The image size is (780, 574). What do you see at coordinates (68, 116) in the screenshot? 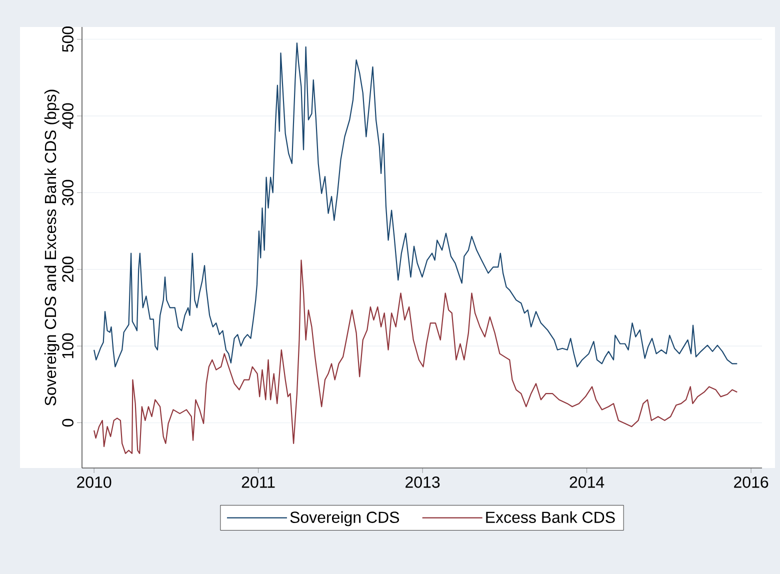
I see `y-tick-label: 400` at bounding box center [68, 116].